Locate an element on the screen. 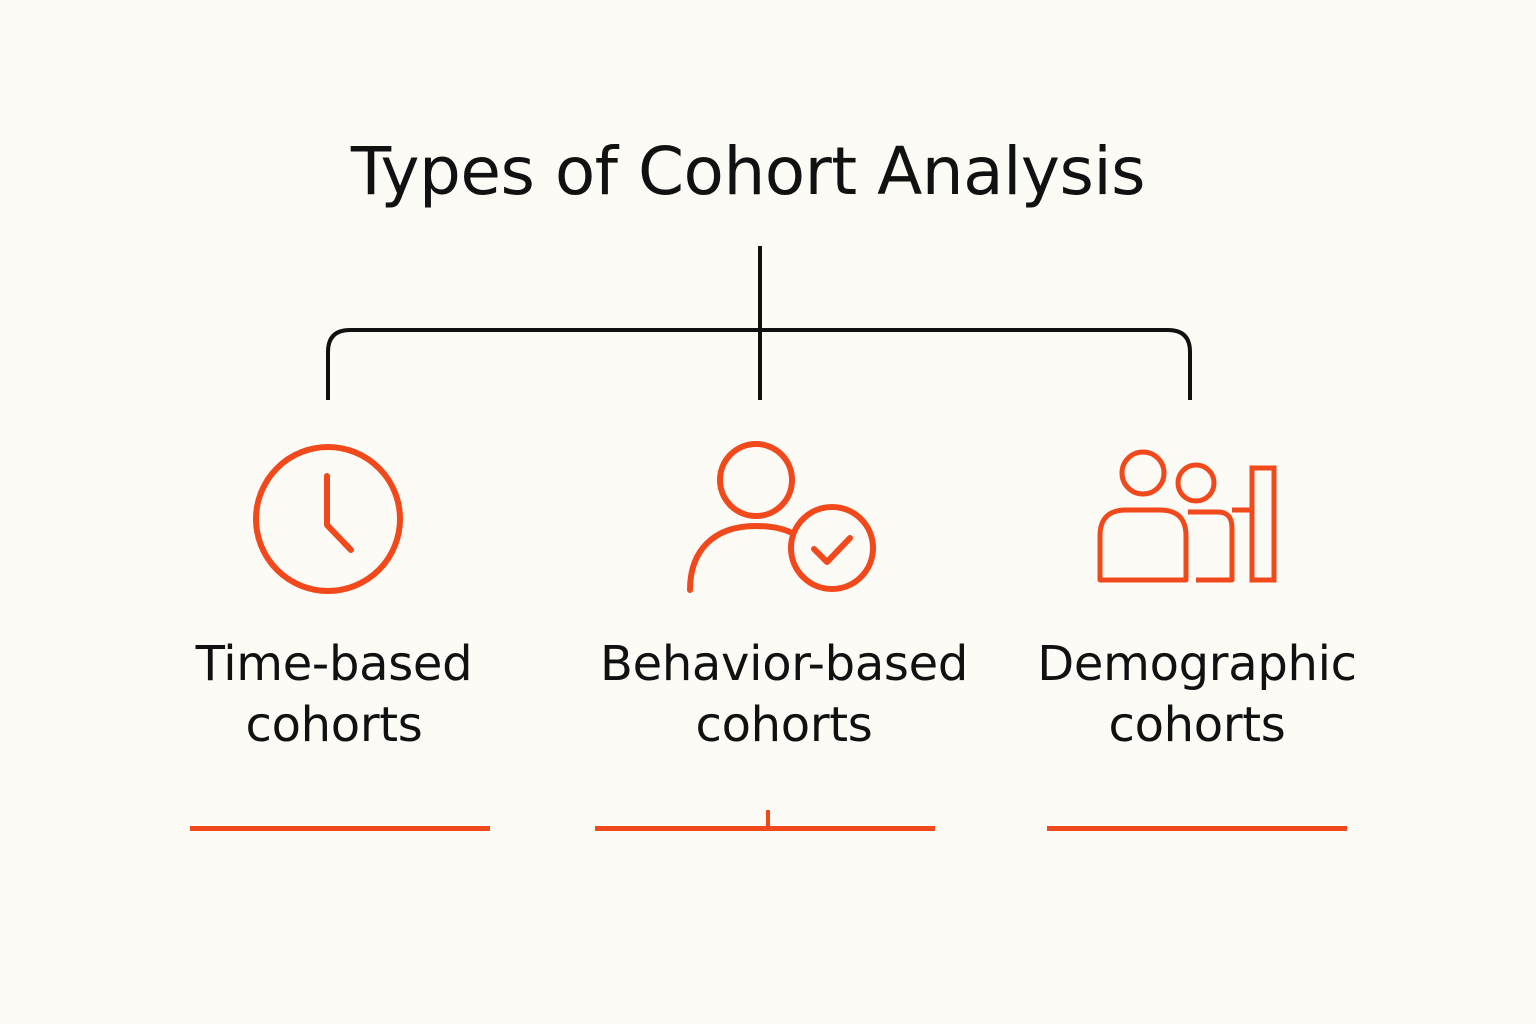 The image size is (1536, 1024). category-label: Demographic cohorts is located at coordinates (1197, 694).